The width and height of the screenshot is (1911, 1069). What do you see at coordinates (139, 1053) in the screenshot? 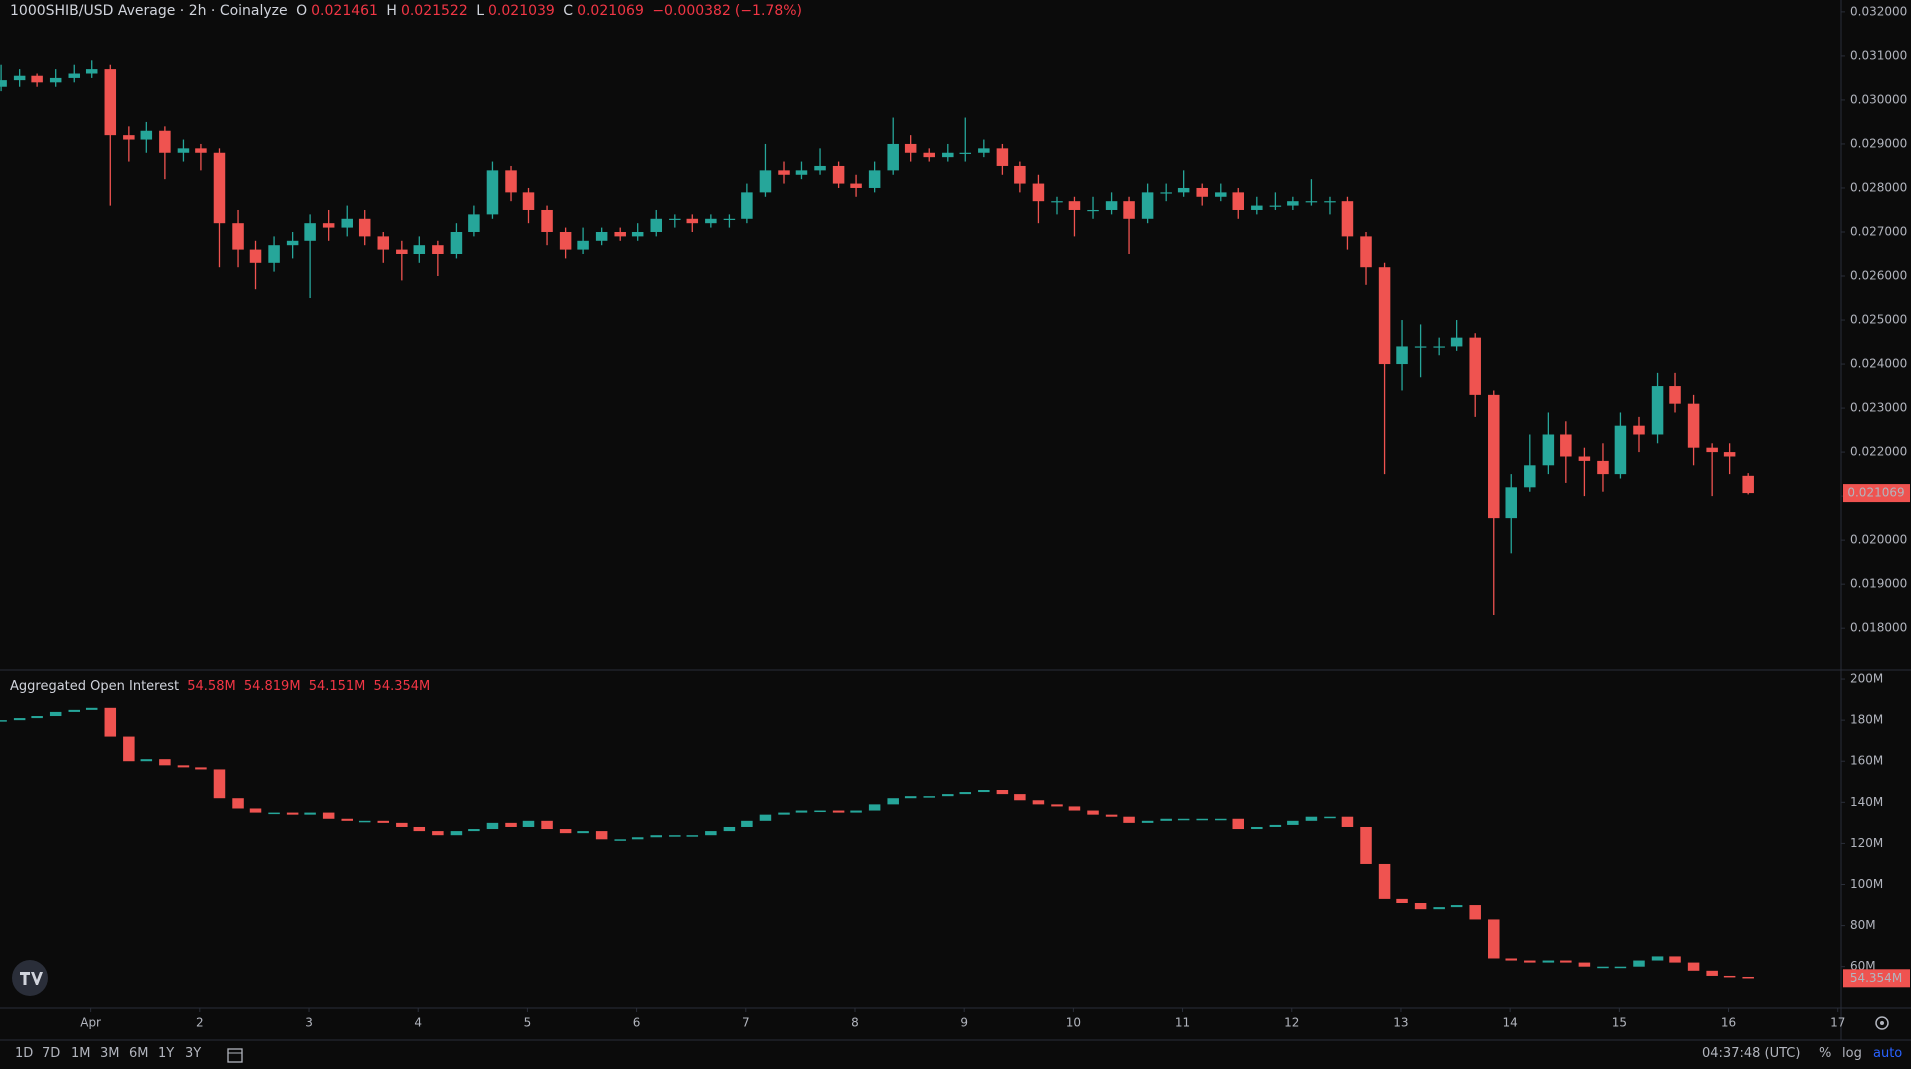
I see `range-button: 6M` at bounding box center [139, 1053].